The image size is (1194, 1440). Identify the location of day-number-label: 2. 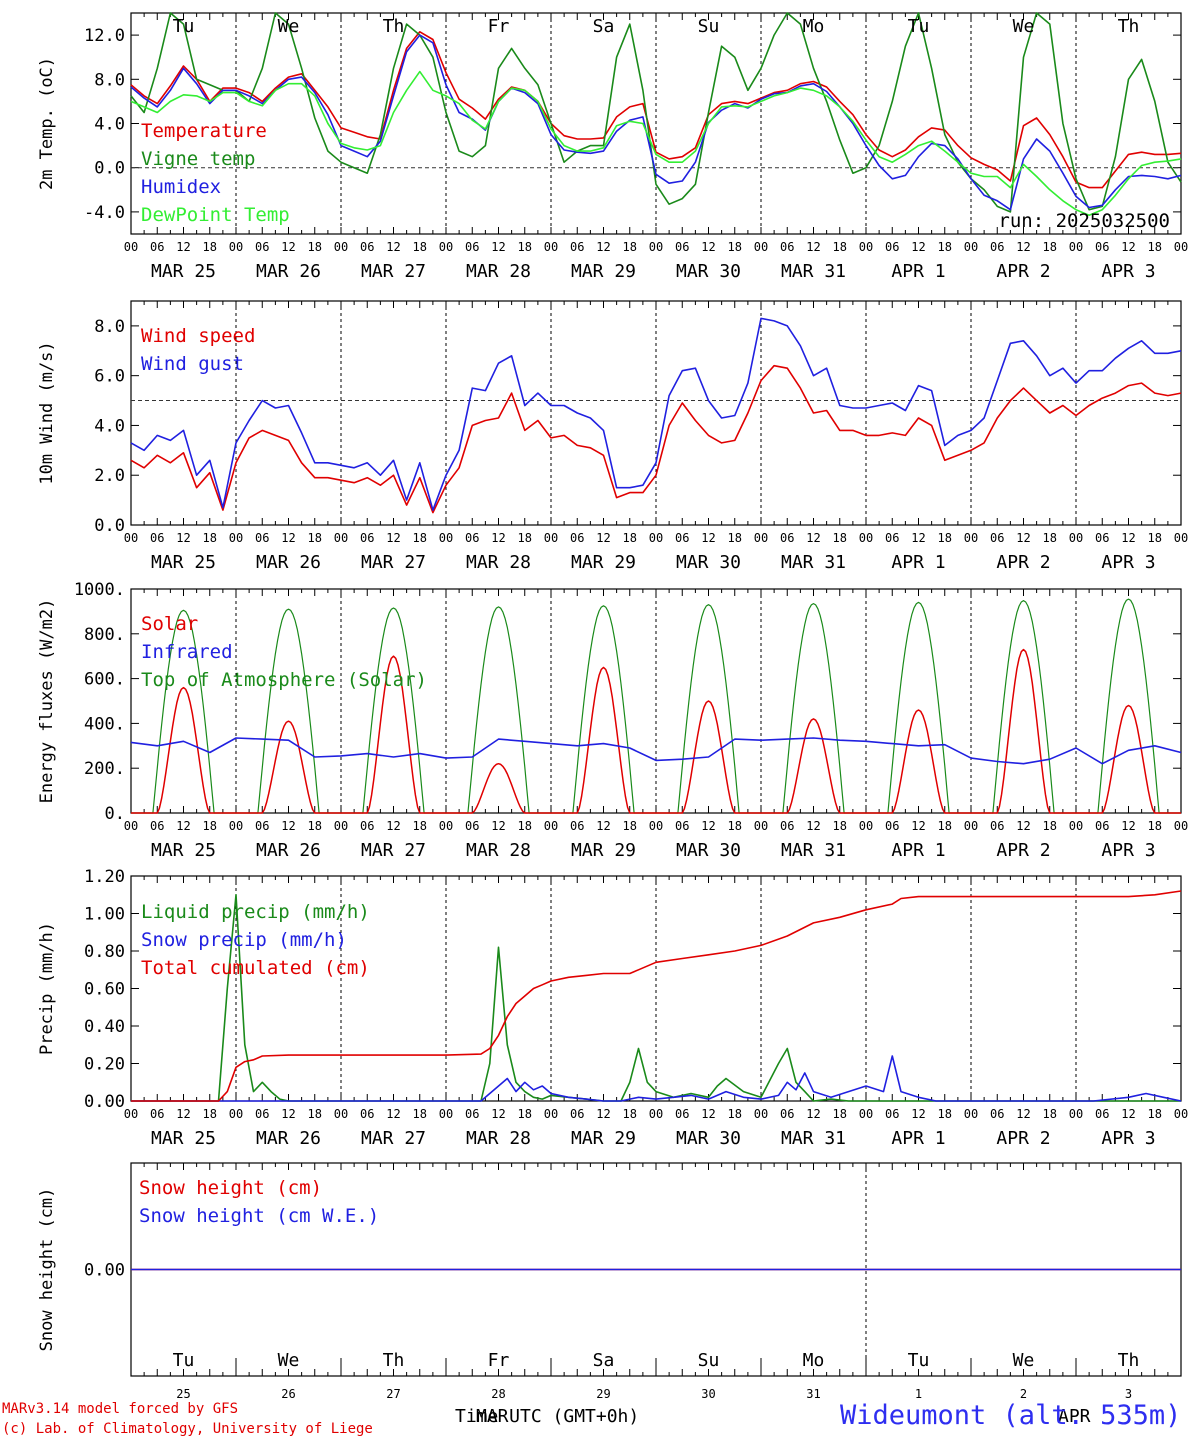
(1023, 1394).